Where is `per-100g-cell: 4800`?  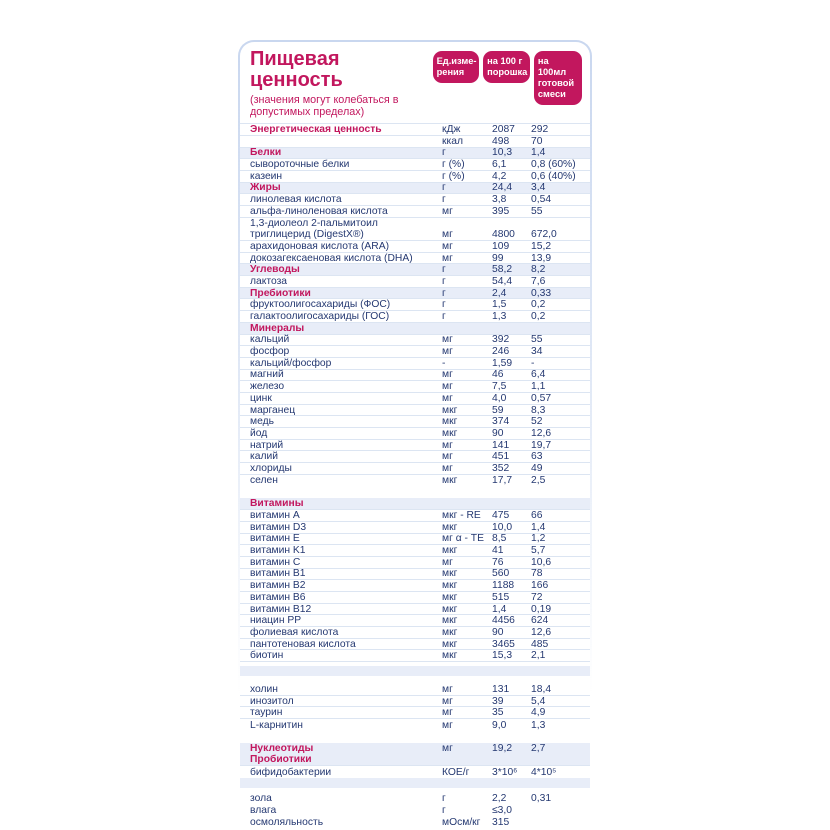
per-100g-cell: 4800 is located at coordinates (503, 235).